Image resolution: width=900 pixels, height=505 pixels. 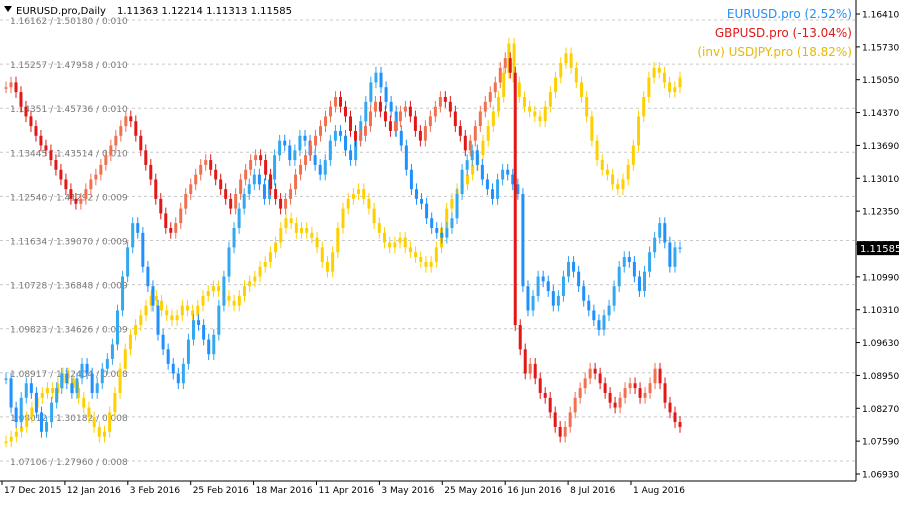 What do you see at coordinates (221, 491) in the screenshot?
I see `x-tick-label: 25 Feb 2016` at bounding box center [221, 491].